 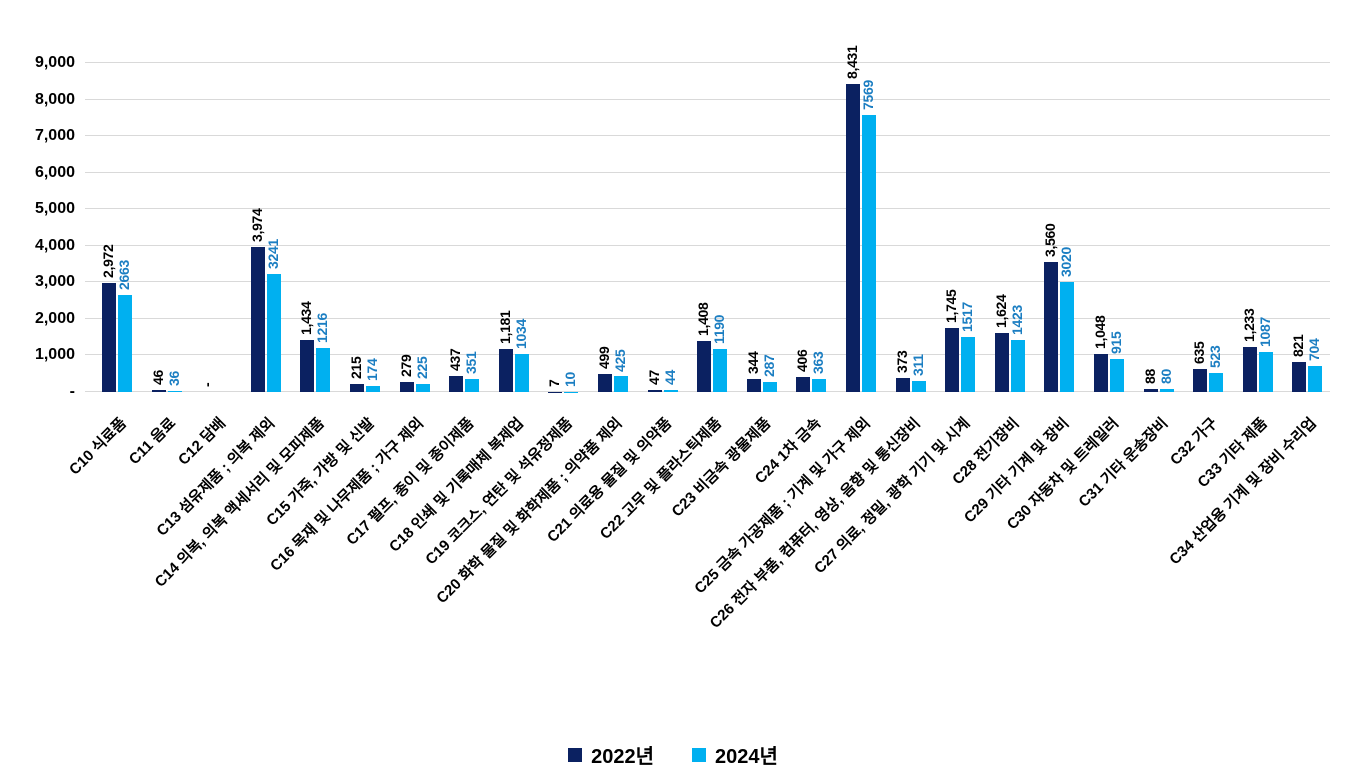 What do you see at coordinates (802, 361) in the screenshot?
I see `value-label-2022-c24: 406` at bounding box center [802, 361].